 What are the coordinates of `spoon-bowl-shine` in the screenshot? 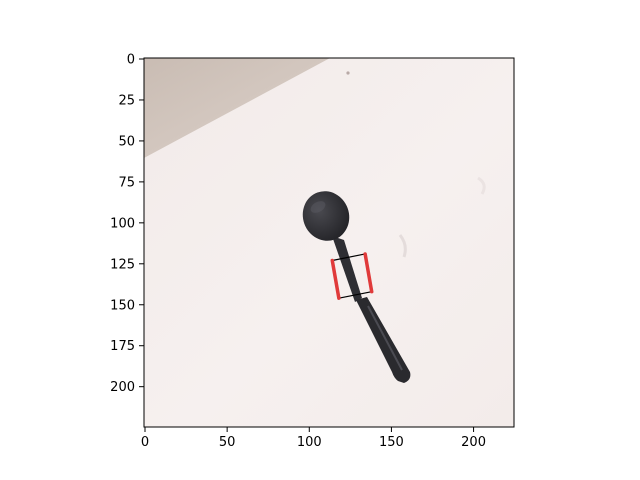 It's located at (318, 207).